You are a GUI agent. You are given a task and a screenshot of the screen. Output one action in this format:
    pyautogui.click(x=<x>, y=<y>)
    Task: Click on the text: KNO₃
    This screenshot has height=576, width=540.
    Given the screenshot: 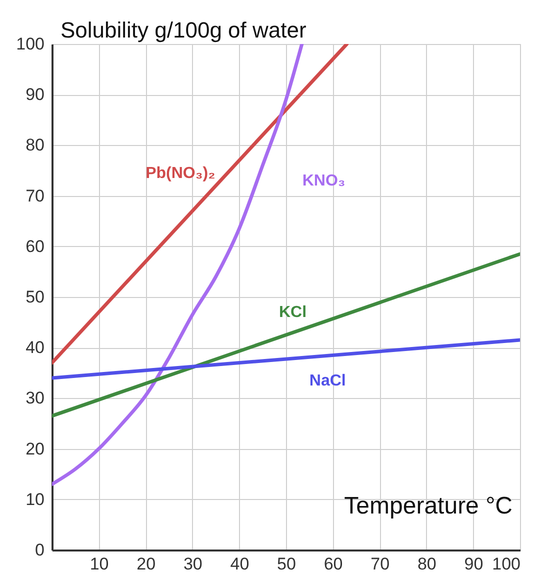 What is the action you would take?
    pyautogui.click(x=324, y=181)
    